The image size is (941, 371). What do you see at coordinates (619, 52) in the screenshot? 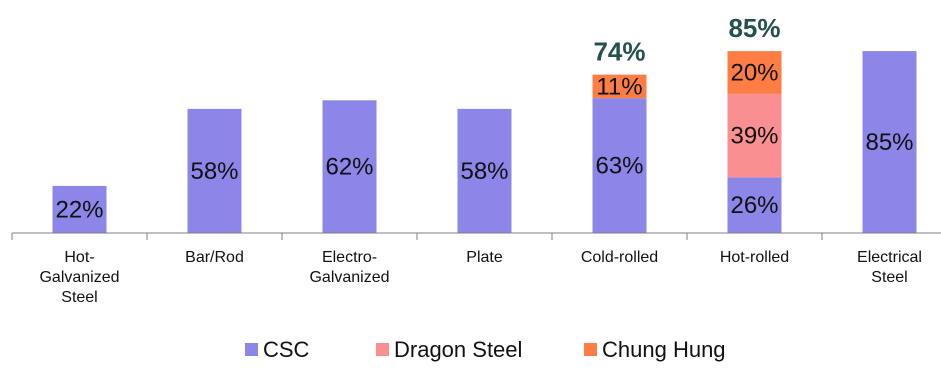
I see `total-label: 74%` at bounding box center [619, 52].